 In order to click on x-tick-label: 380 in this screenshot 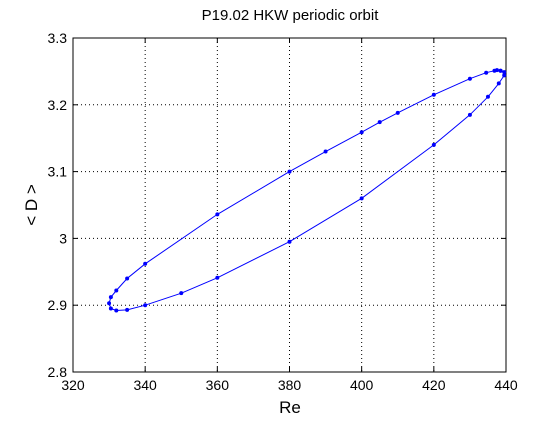, I will do `click(290, 385)`.